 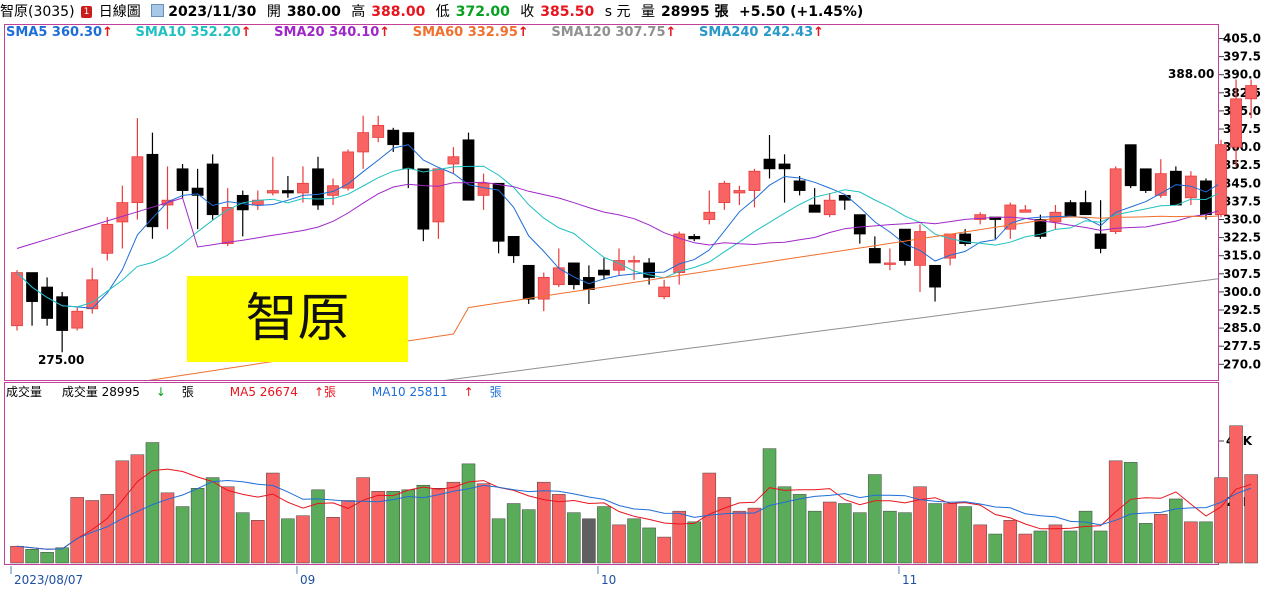 What do you see at coordinates (1242, 274) in the screenshot?
I see `price-tick-label: 307.5` at bounding box center [1242, 274].